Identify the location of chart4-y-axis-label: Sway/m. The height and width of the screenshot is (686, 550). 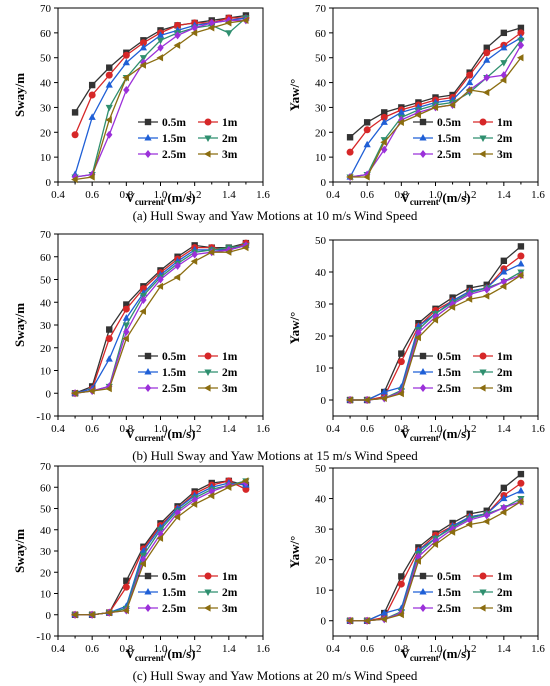
(19, 551).